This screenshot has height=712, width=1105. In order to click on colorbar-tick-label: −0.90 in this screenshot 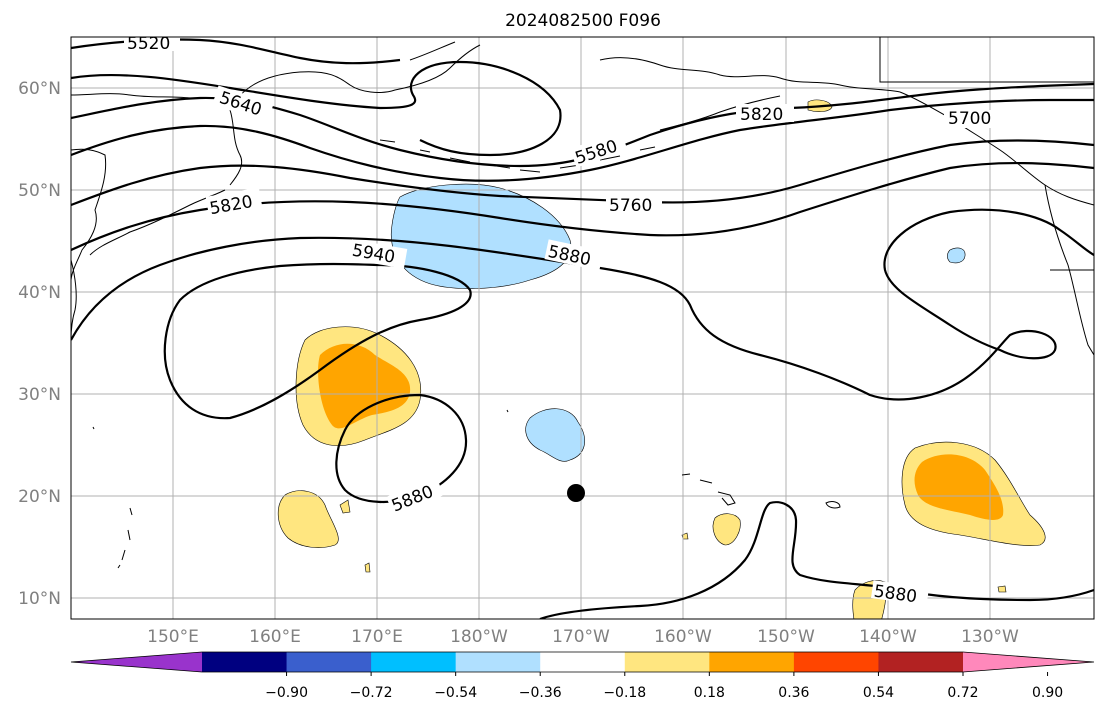, I will do `click(286, 693)`.